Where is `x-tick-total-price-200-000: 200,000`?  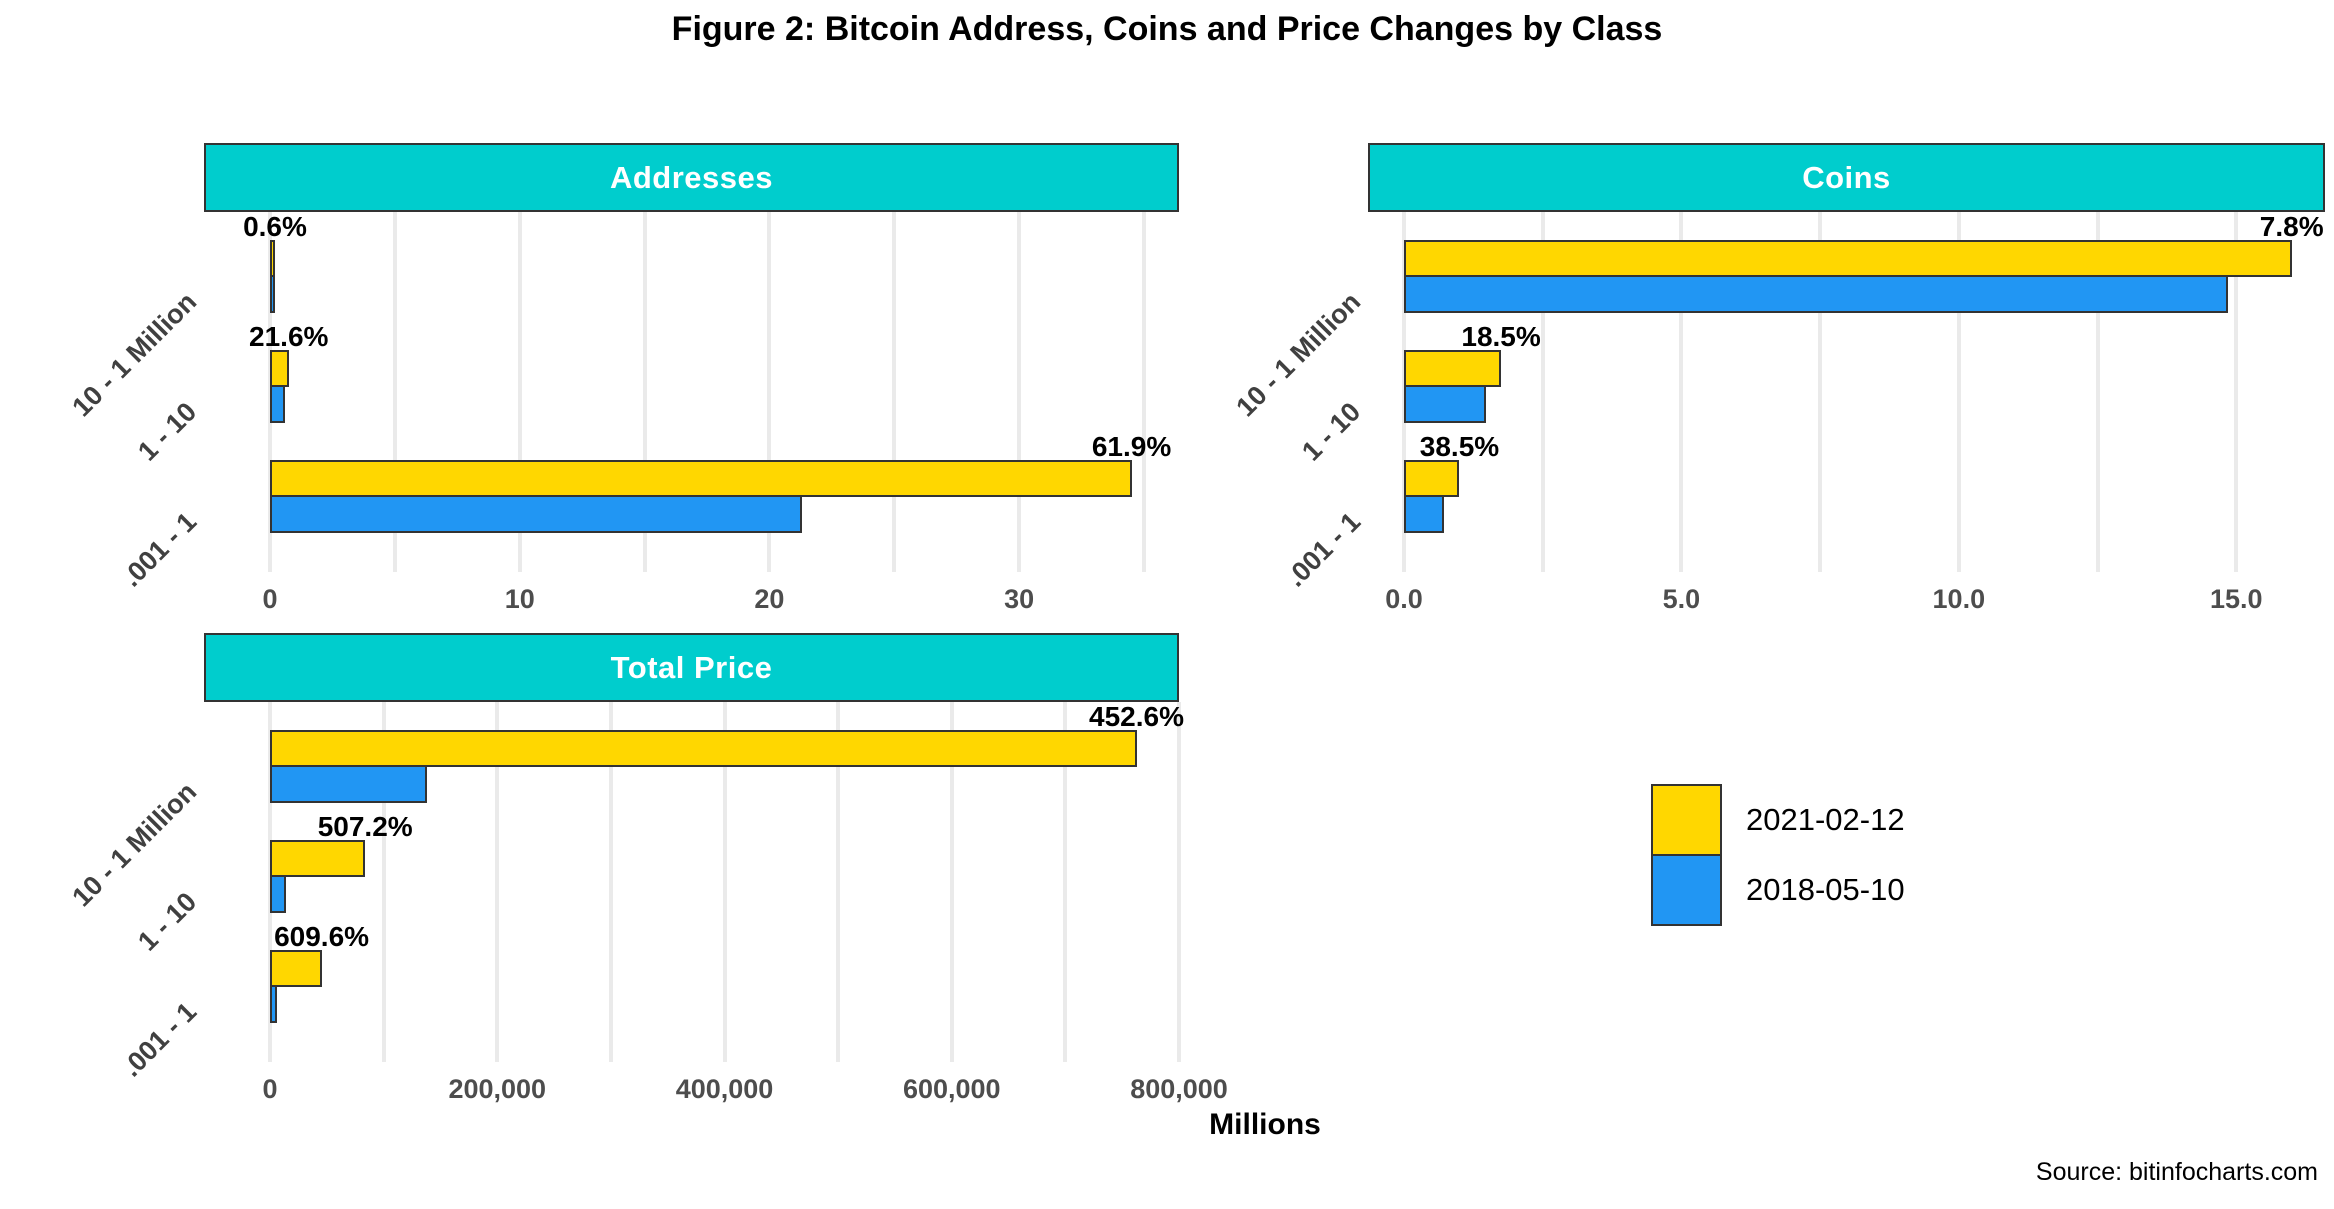
x-tick-total-price-200-000: 200,000 is located at coordinates (497, 1089).